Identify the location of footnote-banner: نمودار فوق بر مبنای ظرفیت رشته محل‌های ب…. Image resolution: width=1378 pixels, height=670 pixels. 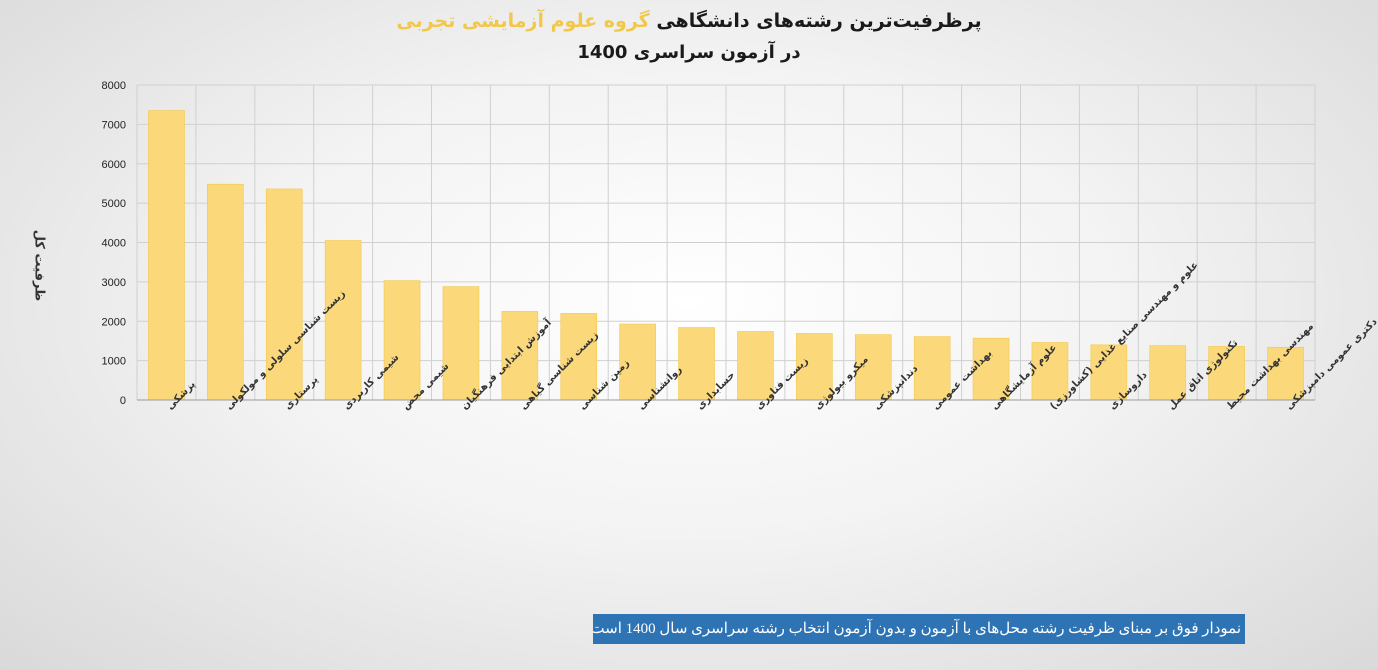
(919, 629).